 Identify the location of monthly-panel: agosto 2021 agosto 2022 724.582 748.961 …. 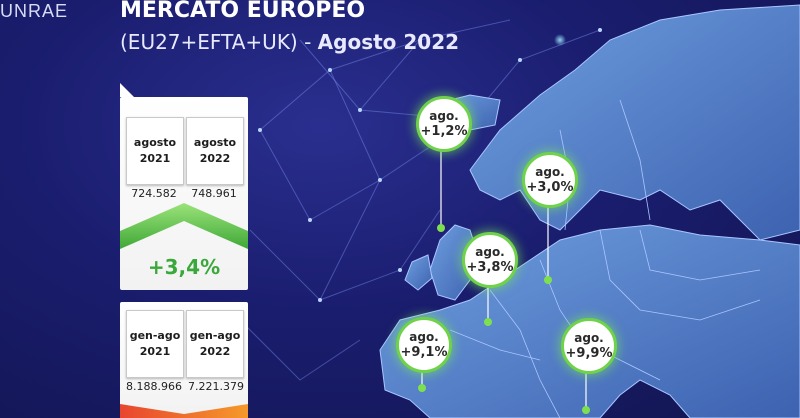
(184, 186).